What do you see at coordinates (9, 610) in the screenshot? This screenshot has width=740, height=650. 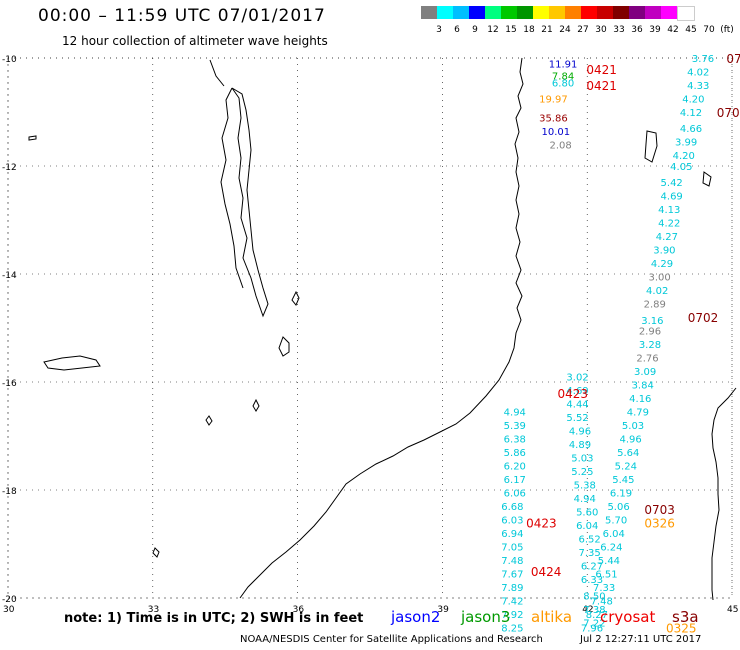 I see `lon-tick-label: 30` at bounding box center [9, 610].